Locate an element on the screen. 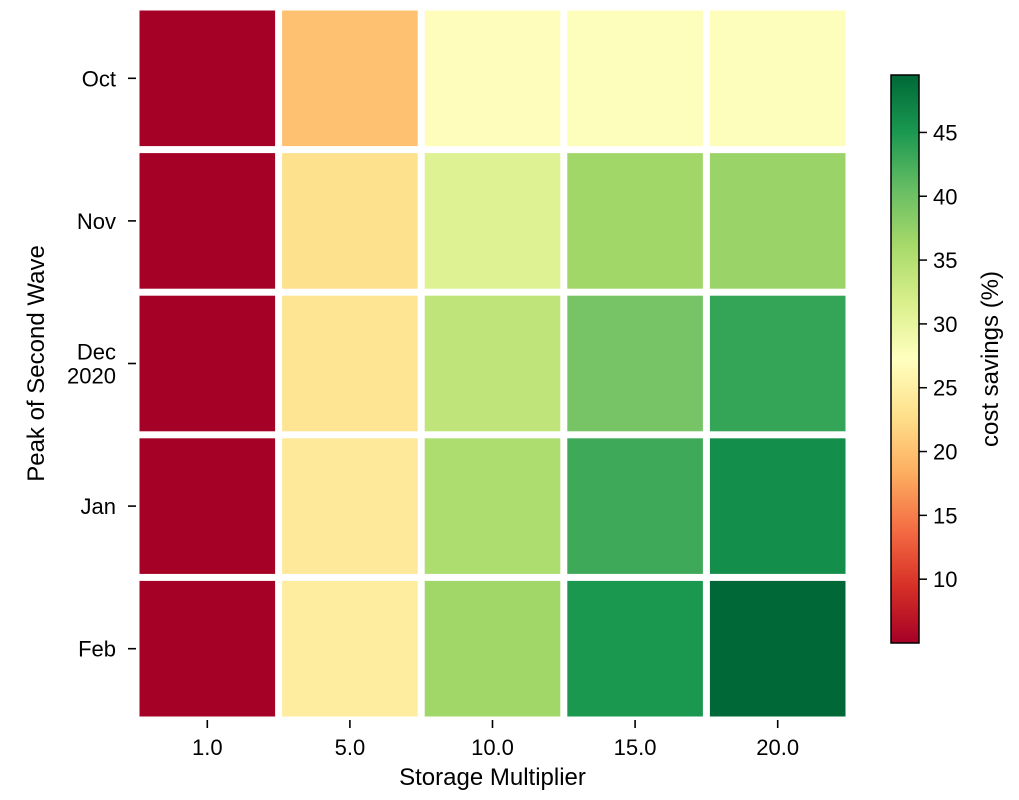 Image resolution: width=1019 pixels, height=800 pixels. x-tick-label: 1.0 is located at coordinates (207, 747).